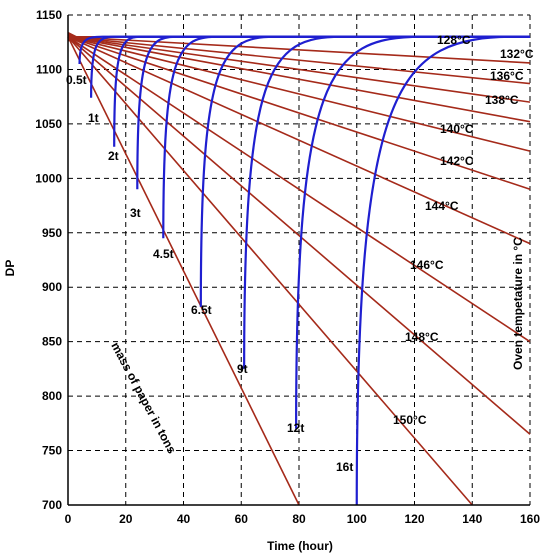  Describe the element at coordinates (300, 546) in the screenshot. I see `x-axis-title: Time (hour)` at that location.